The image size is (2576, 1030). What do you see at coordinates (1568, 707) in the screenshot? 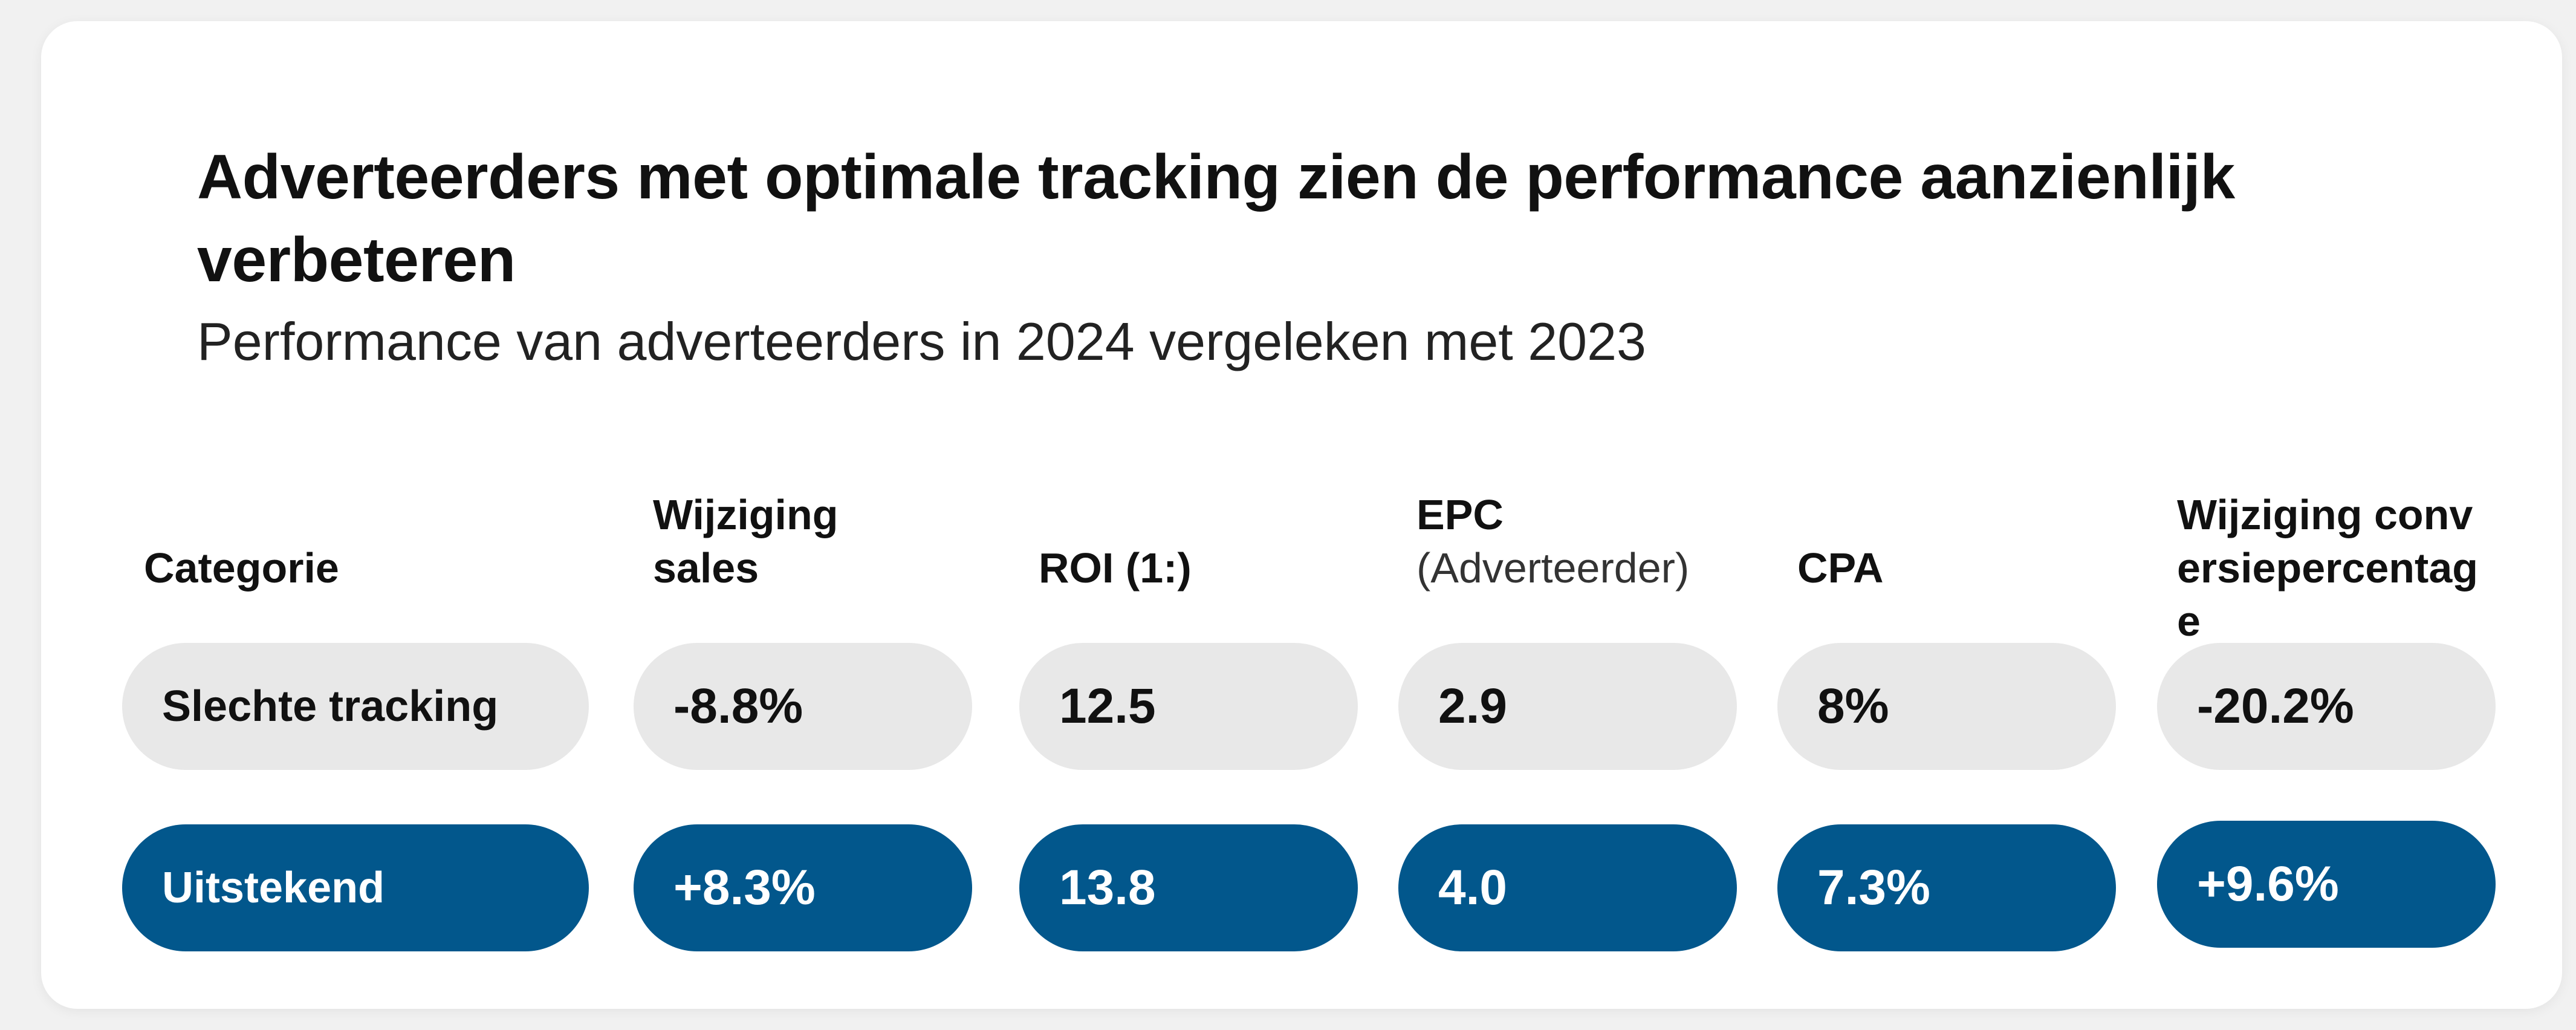
I see `value-pill: 2.9` at bounding box center [1568, 707].